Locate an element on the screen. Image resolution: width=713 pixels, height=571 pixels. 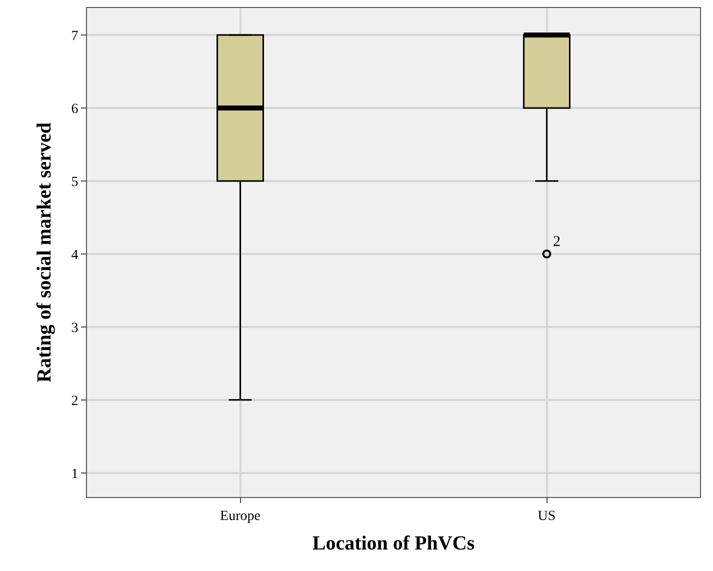
x-tick-label: Europe is located at coordinates (240, 516).